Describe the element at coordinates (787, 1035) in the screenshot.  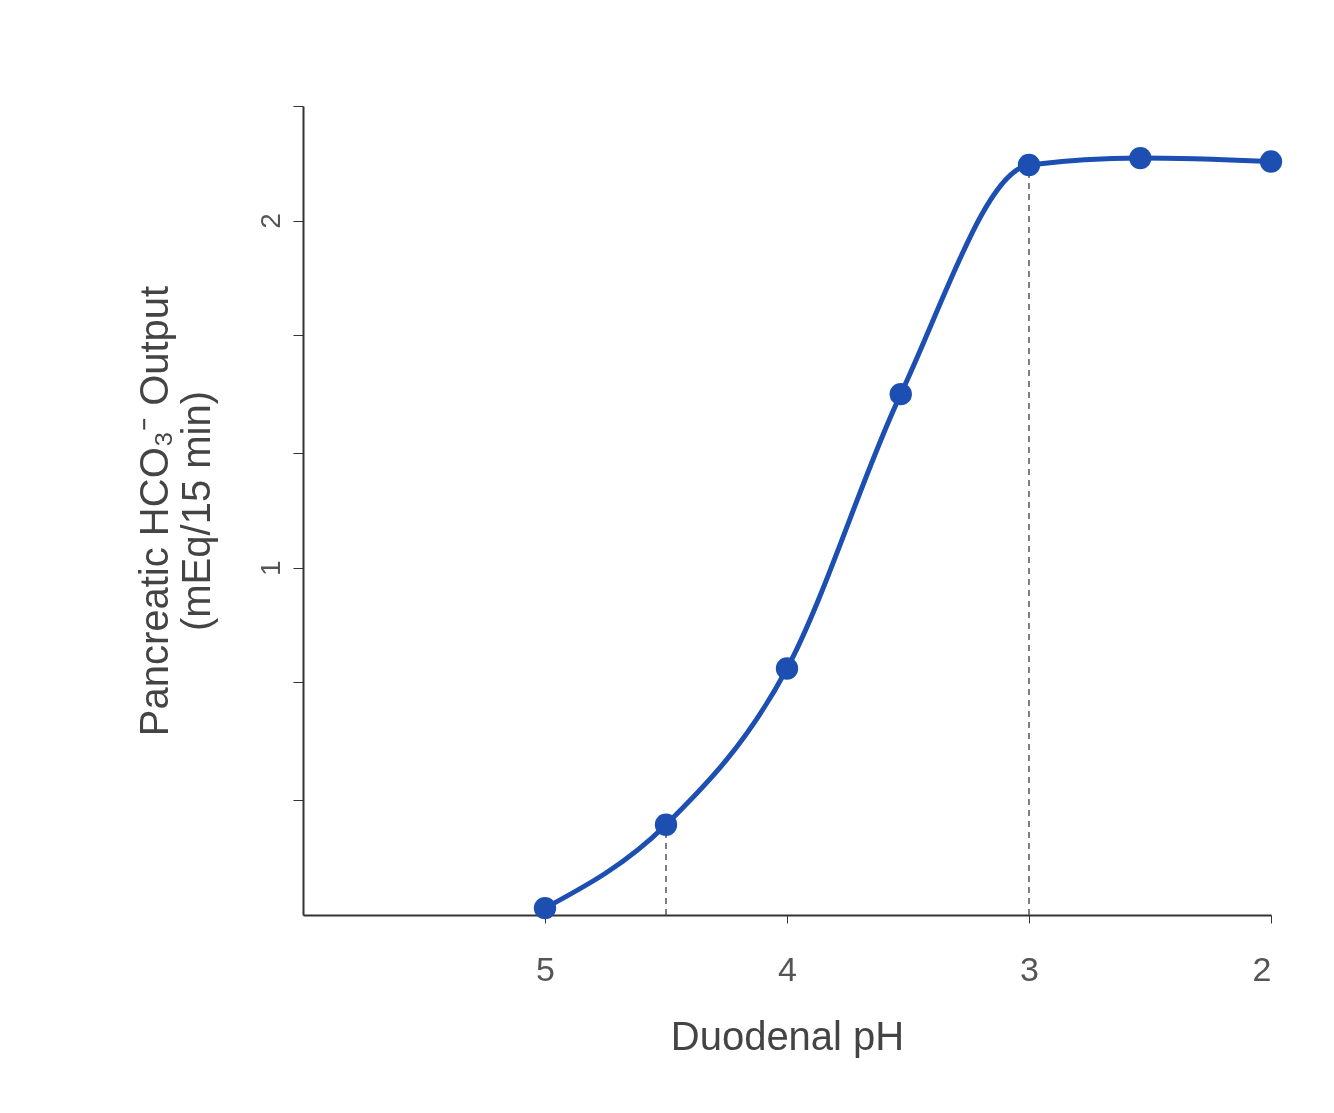
I see `x-axis-title: Duodenal pH` at that location.